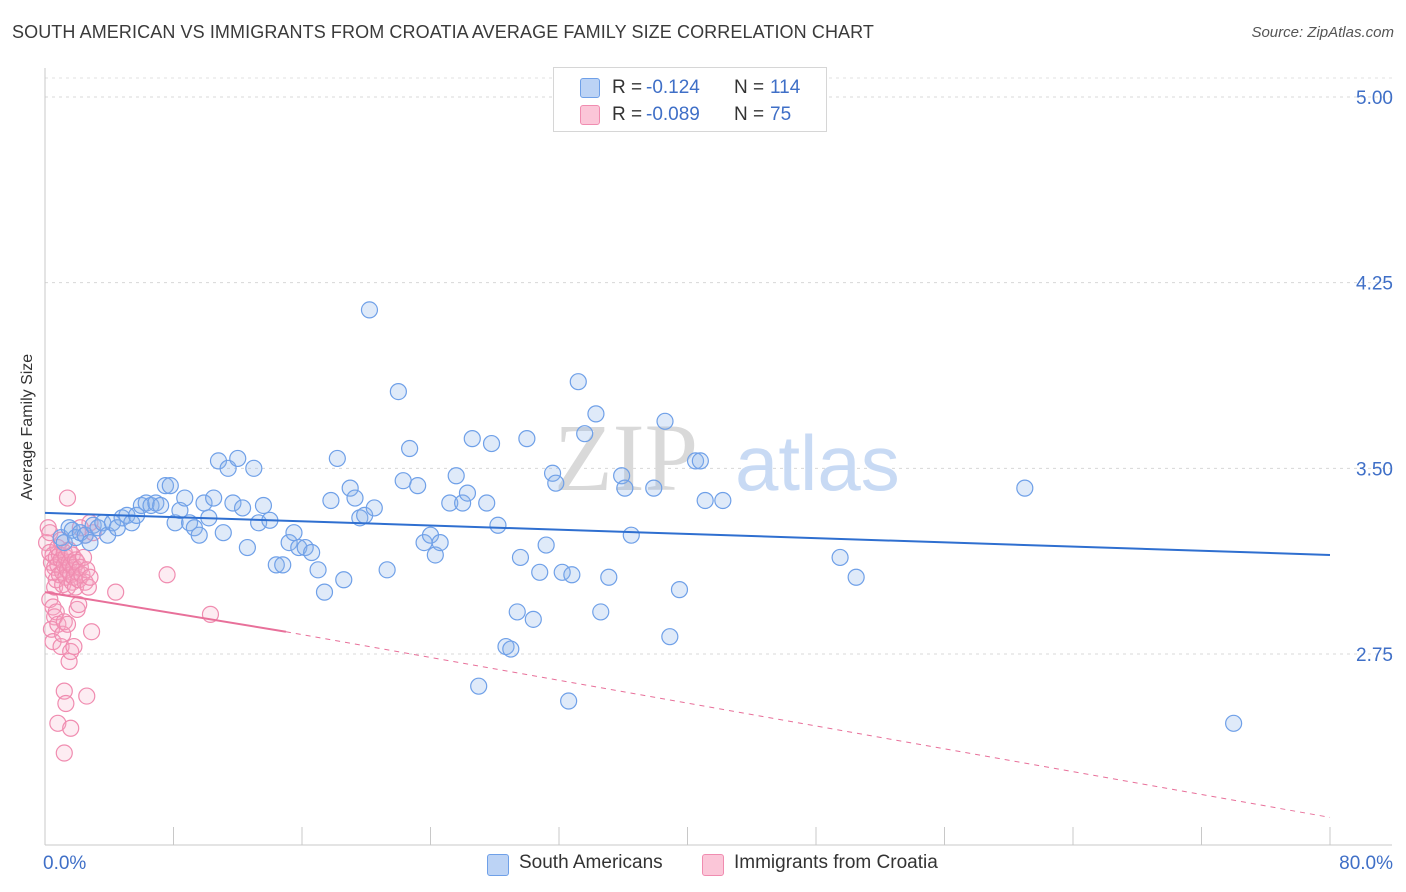 The width and height of the screenshot is (1406, 892). I want to click on legend-swatch-blue, so click(498, 865).